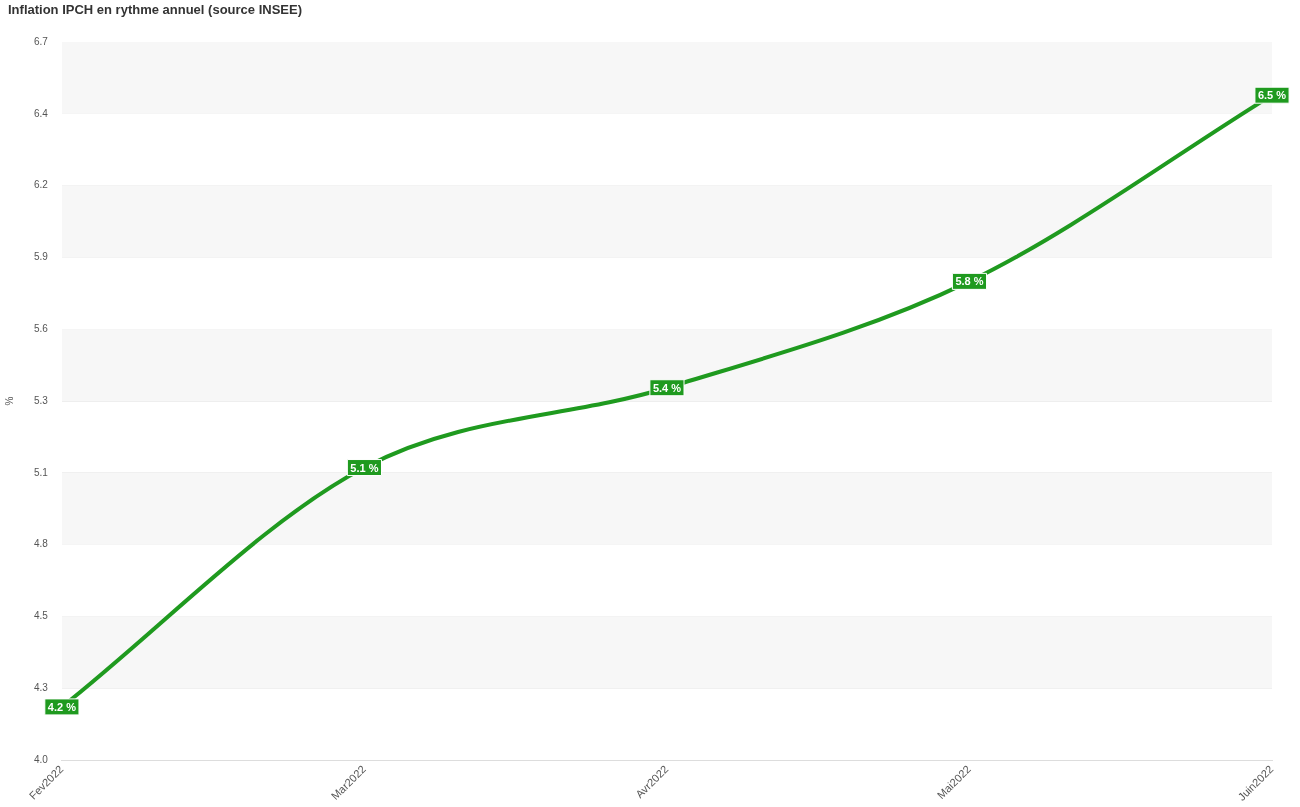  I want to click on y-axis-title: %, so click(9, 401).